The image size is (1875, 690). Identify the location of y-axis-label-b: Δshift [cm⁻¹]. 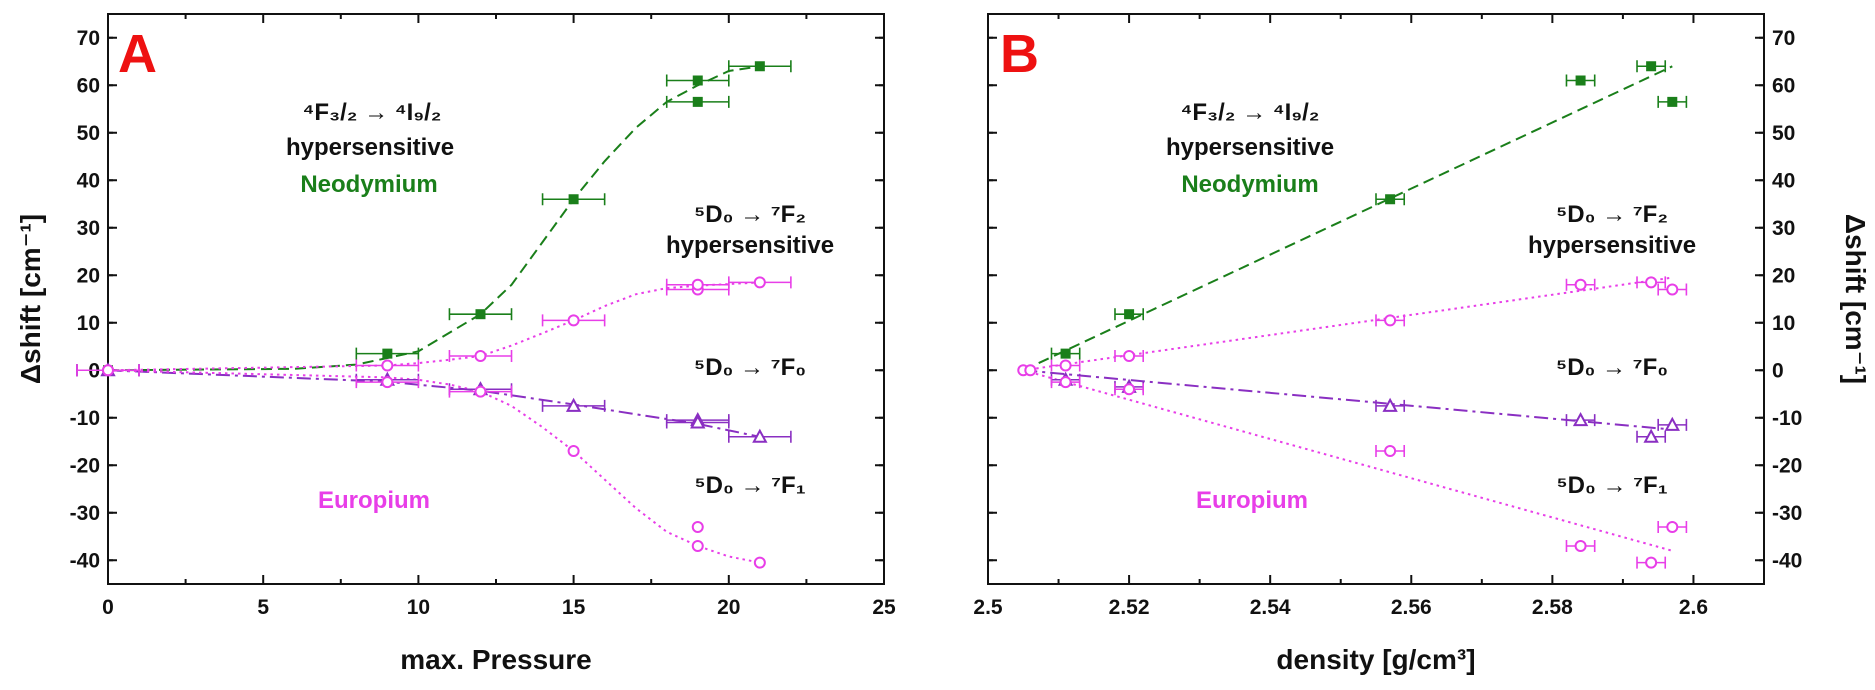
(1855, 299).